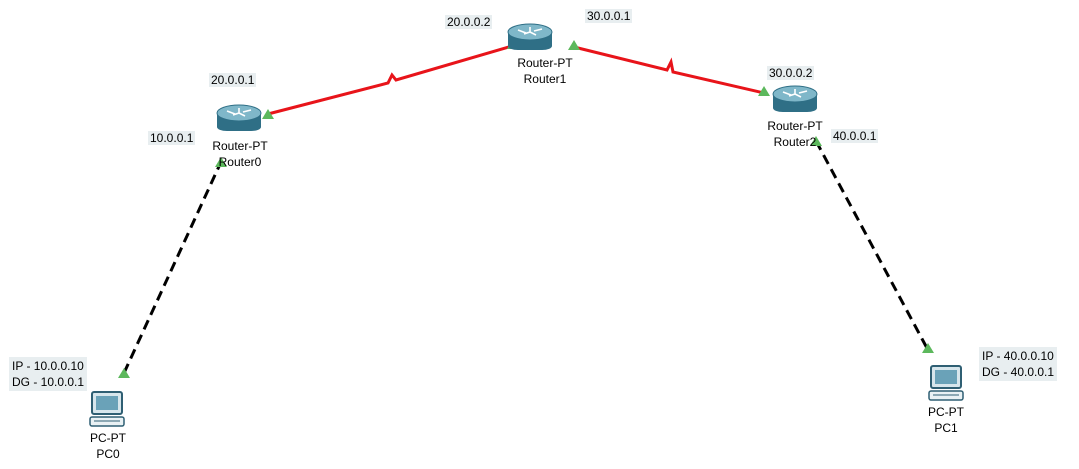 This screenshot has height=469, width=1079. What do you see at coordinates (795, 142) in the screenshot?
I see `router-name-label: Router2` at bounding box center [795, 142].